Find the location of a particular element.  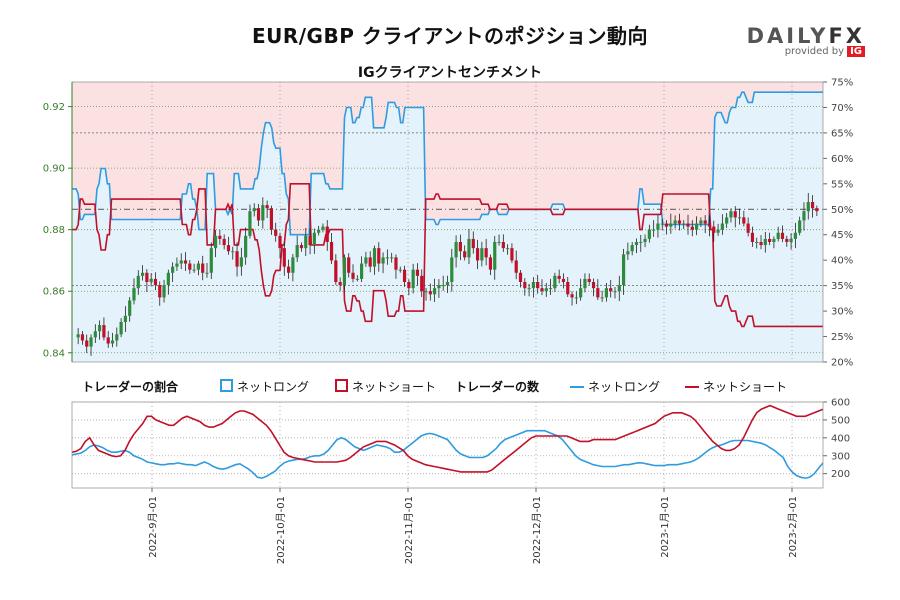

price-tick-label: 0.92 is located at coordinates (54, 107).